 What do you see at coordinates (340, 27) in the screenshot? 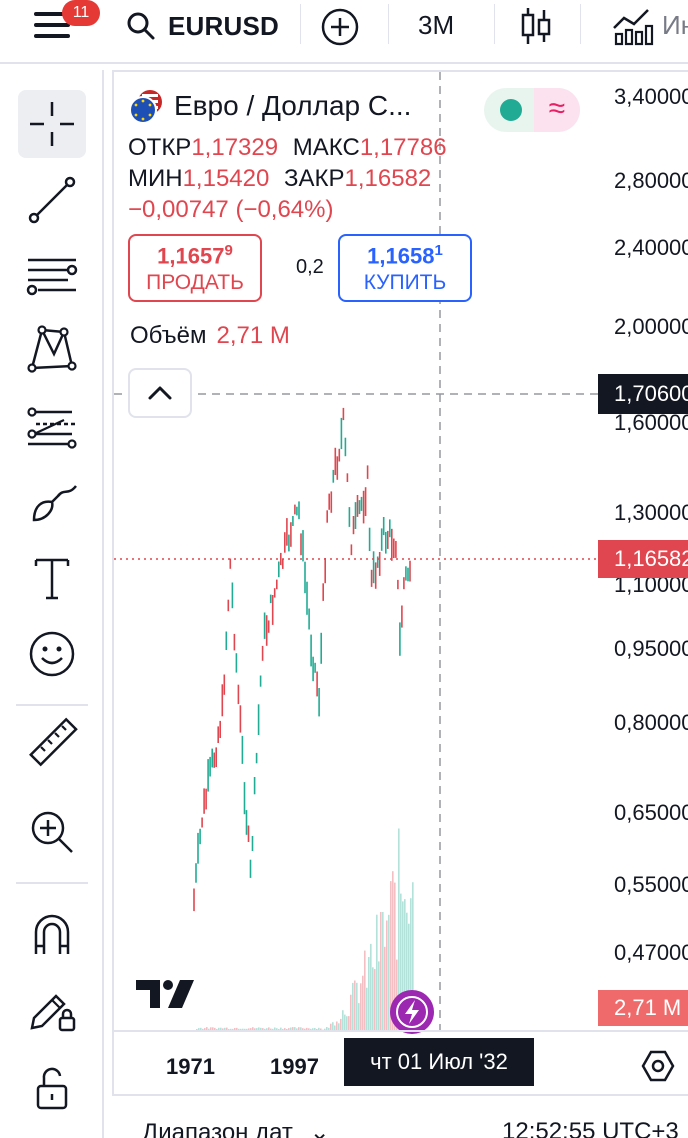
I see `add-symbol-icon` at bounding box center [340, 27].